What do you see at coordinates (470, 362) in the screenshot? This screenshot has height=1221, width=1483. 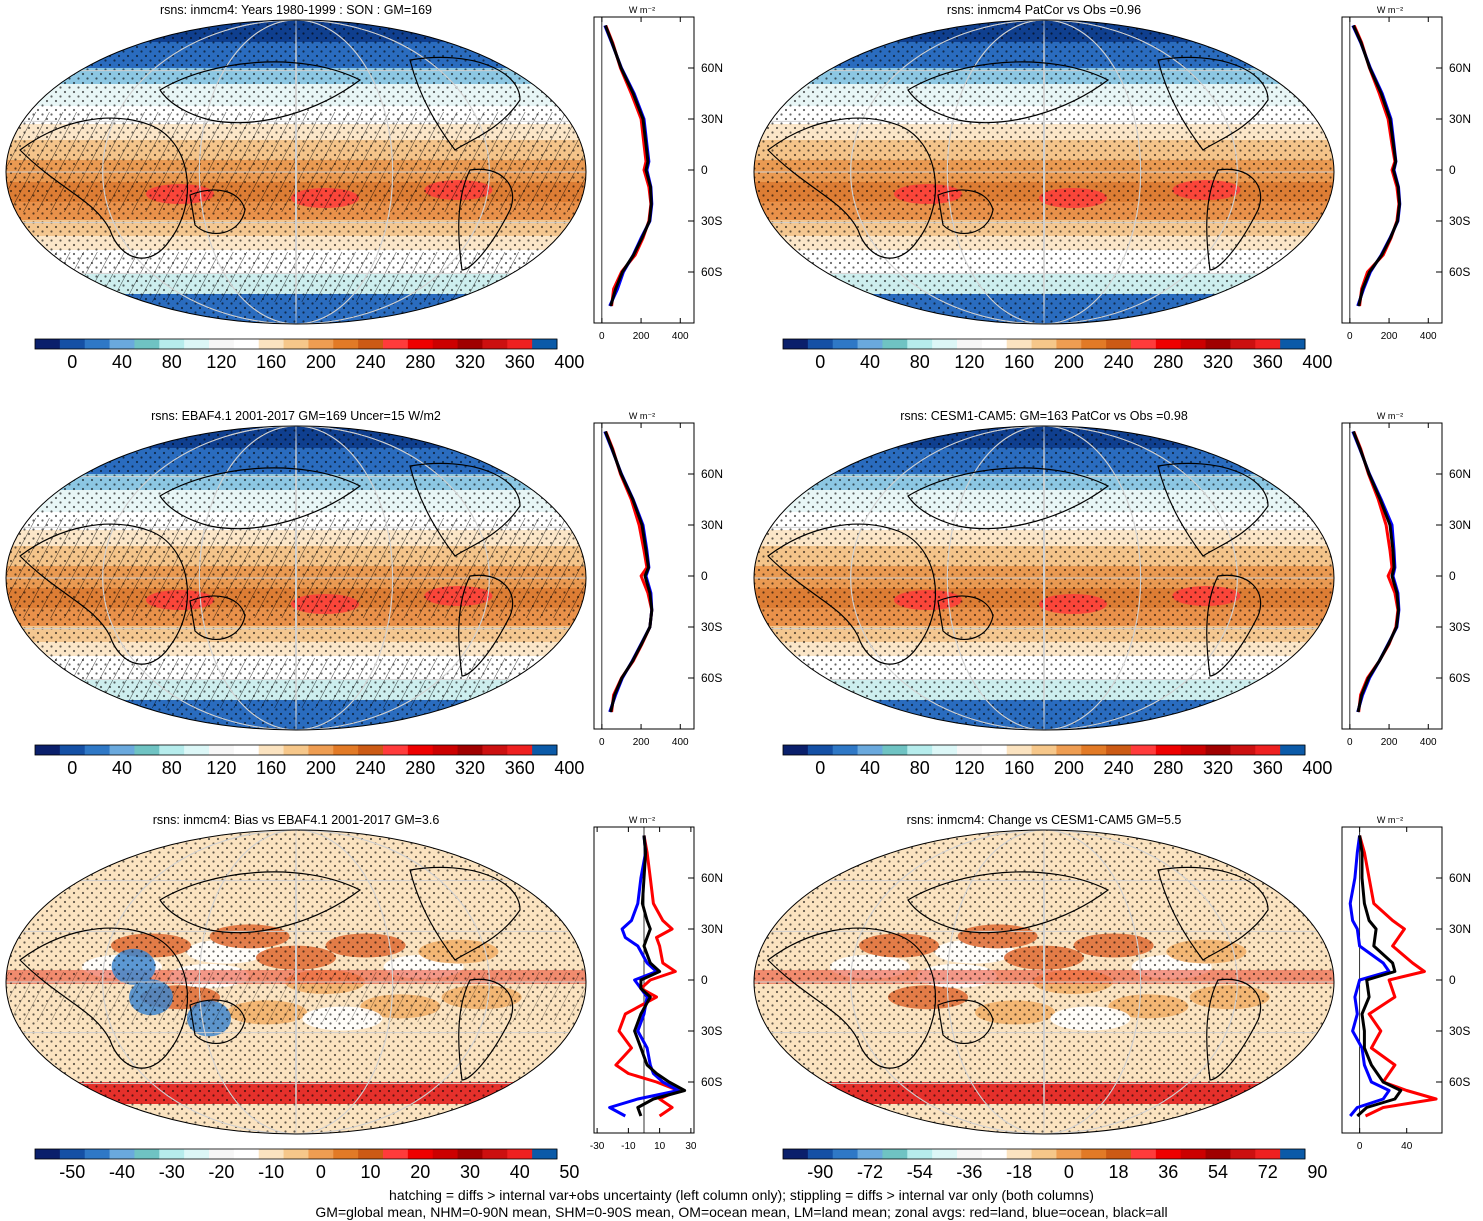 I see `colorbar-label: 320` at bounding box center [470, 362].